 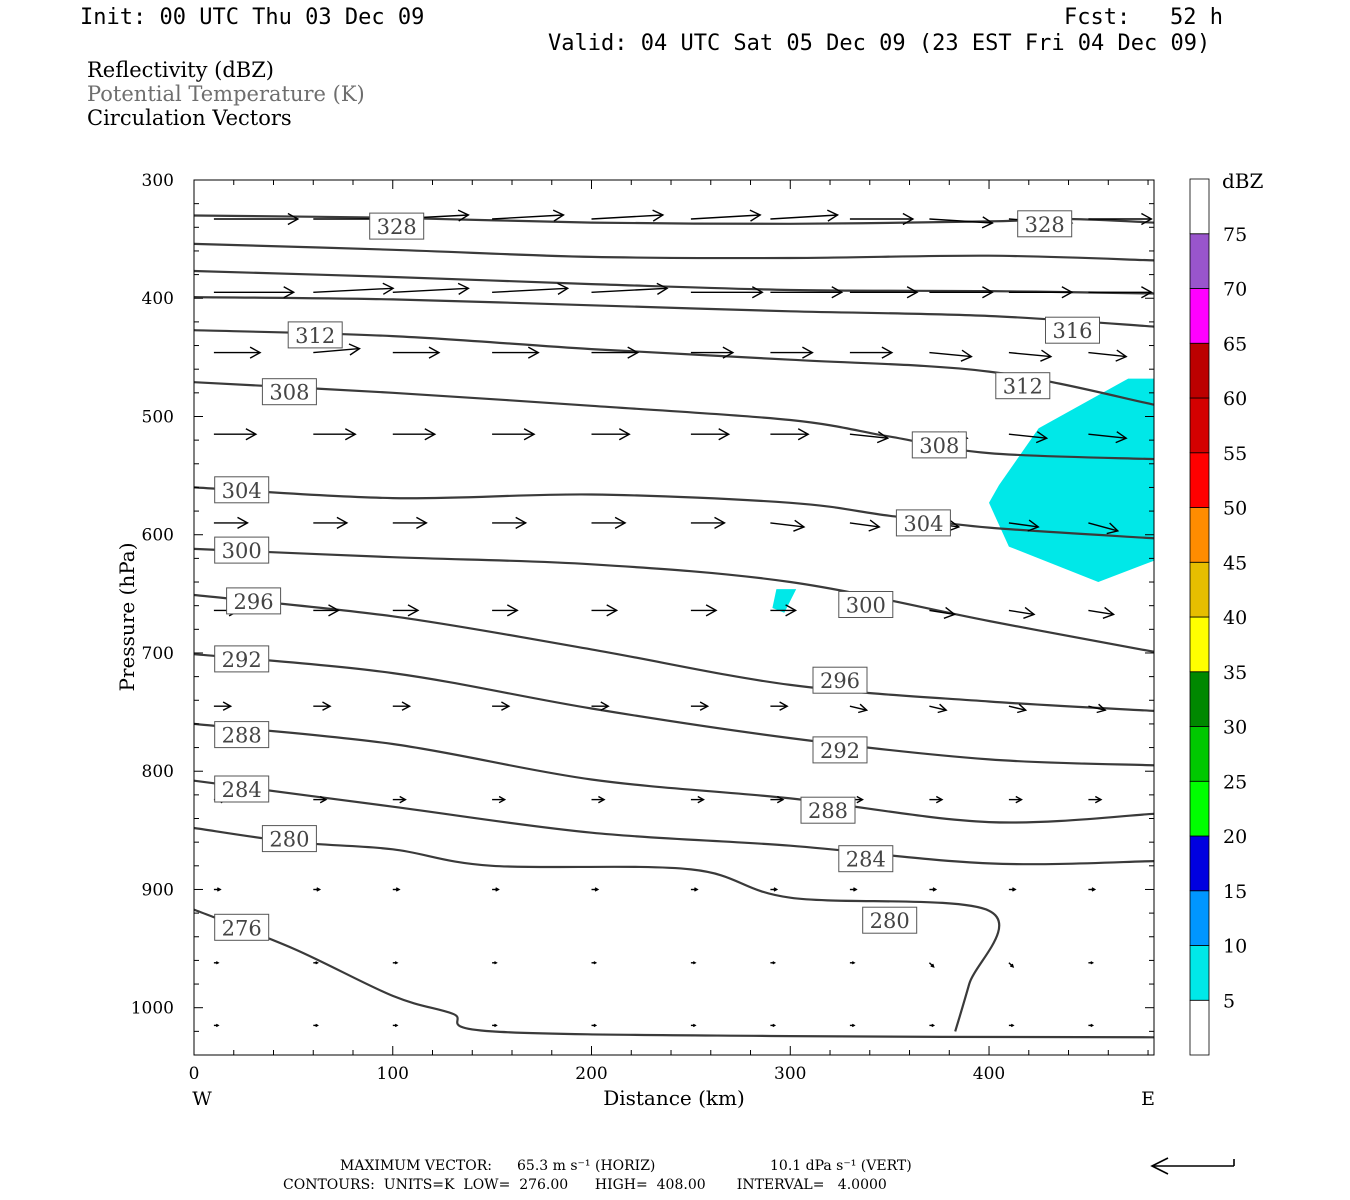 What do you see at coordinates (158, 417) in the screenshot?
I see `y-tick-label: 500` at bounding box center [158, 417].